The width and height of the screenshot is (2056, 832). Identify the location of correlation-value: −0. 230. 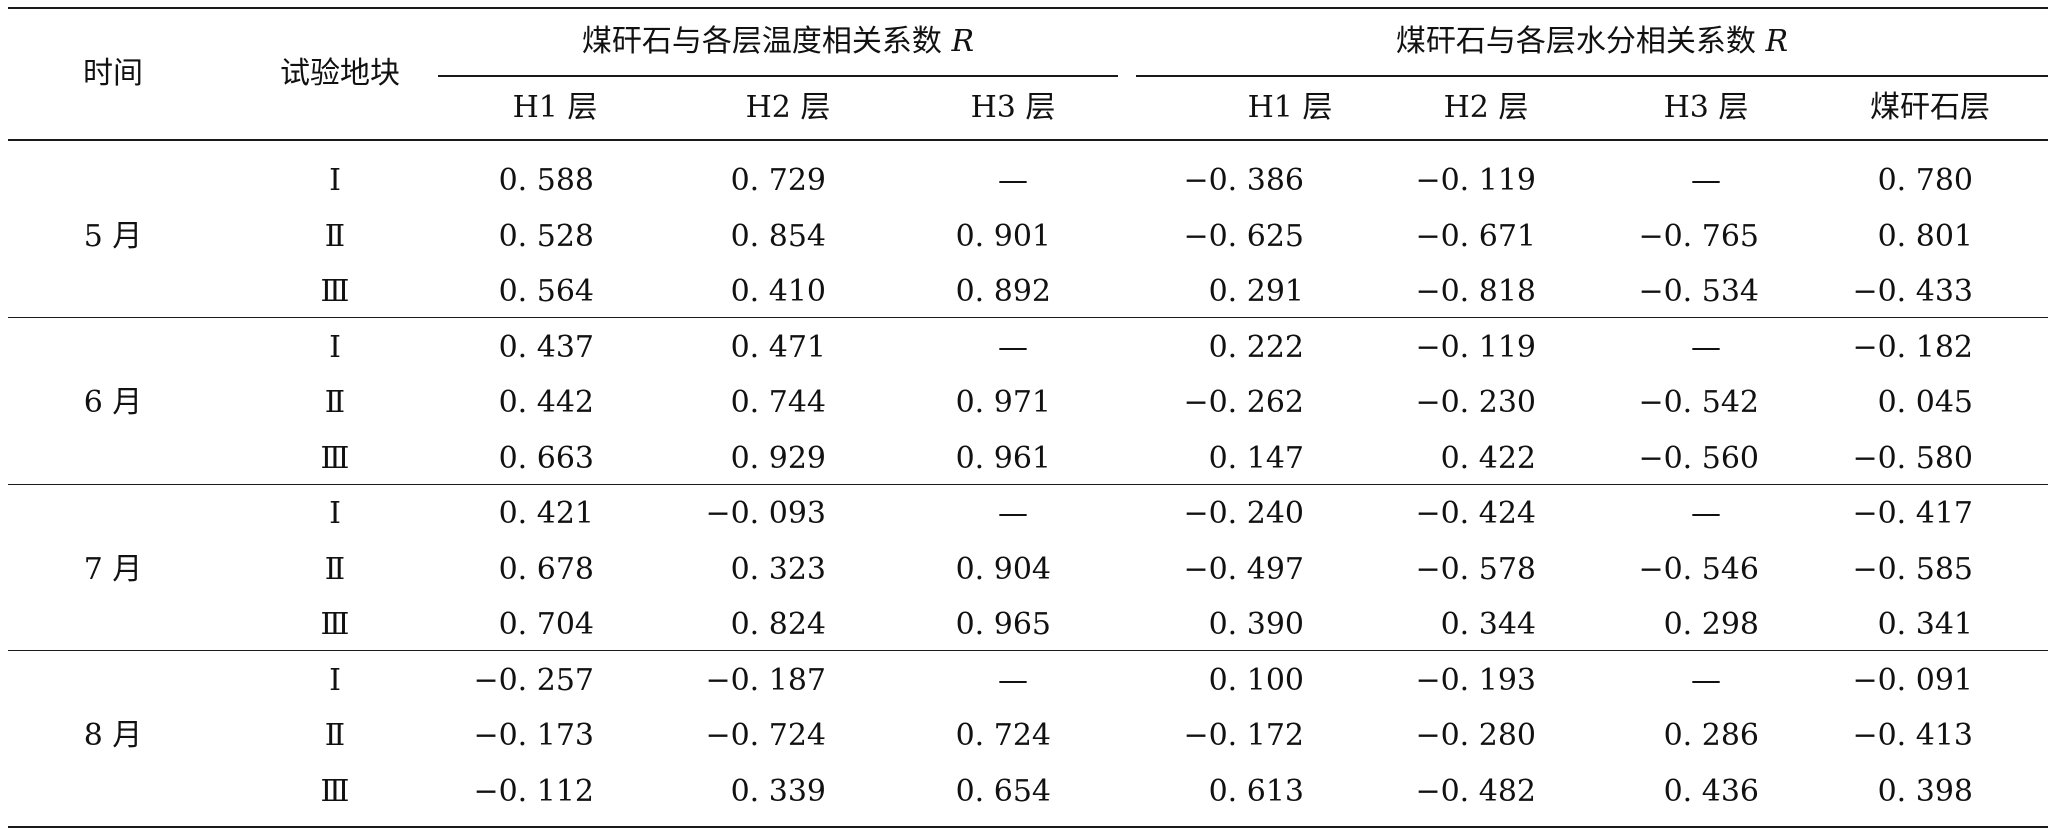
(1475, 402).